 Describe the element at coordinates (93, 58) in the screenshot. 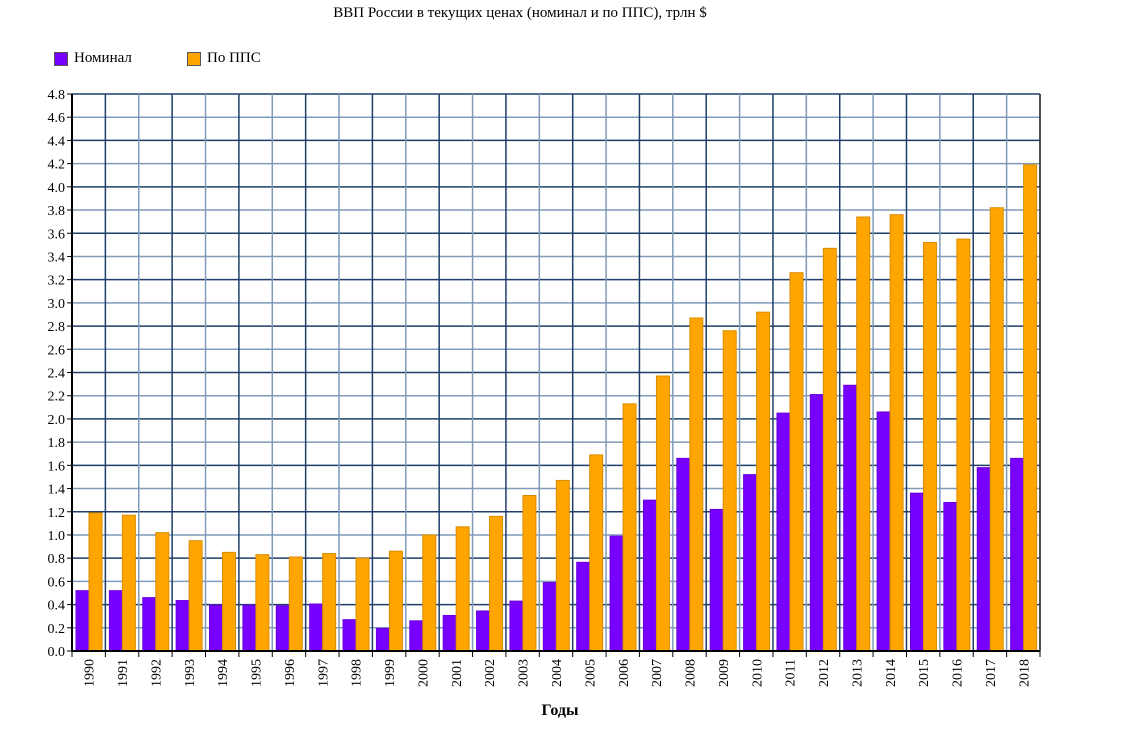

I see `legend-item-nominal: Номинал` at that location.